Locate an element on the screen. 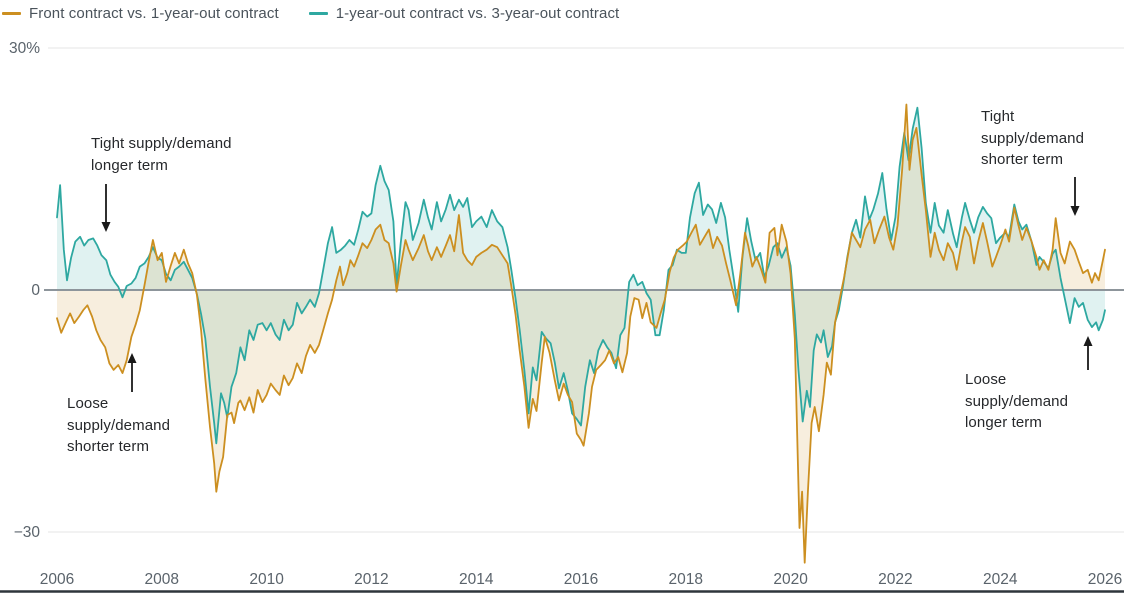 This screenshot has height=594, width=1124. one-year-out-line-swatch-icon is located at coordinates (318, 13).